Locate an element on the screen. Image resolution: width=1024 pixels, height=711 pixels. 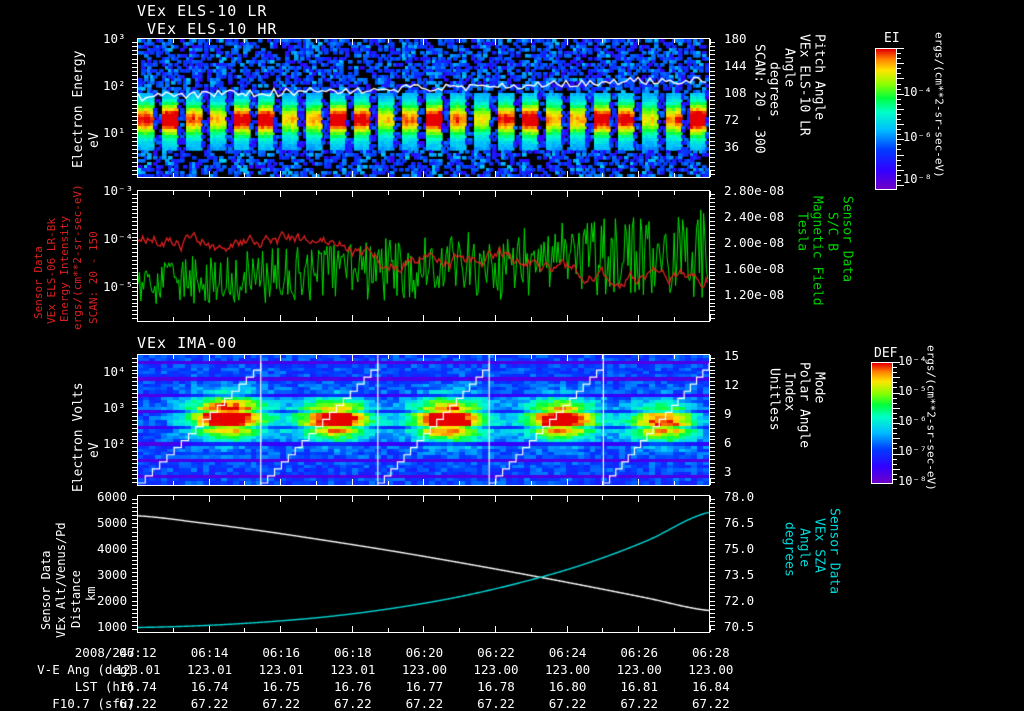
panel4-right-label-0: Sensor Data is located at coordinates (834, 551).